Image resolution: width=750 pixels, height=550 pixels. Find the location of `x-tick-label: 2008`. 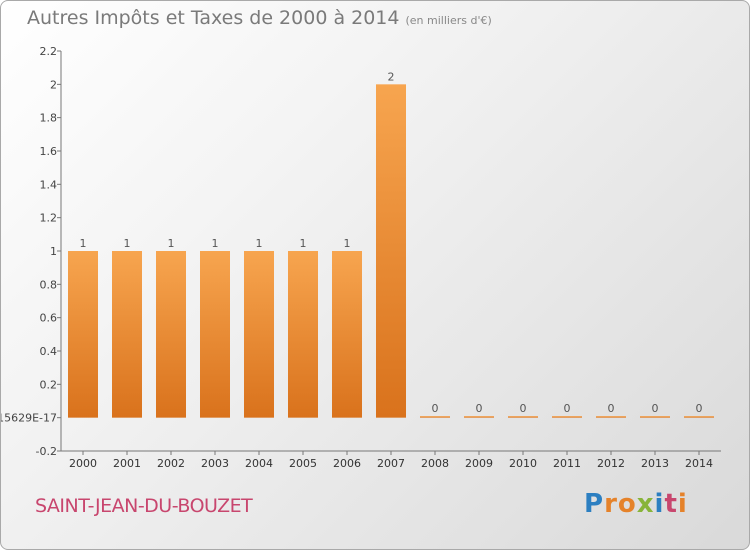

x-tick-label: 2008 is located at coordinates (435, 463).